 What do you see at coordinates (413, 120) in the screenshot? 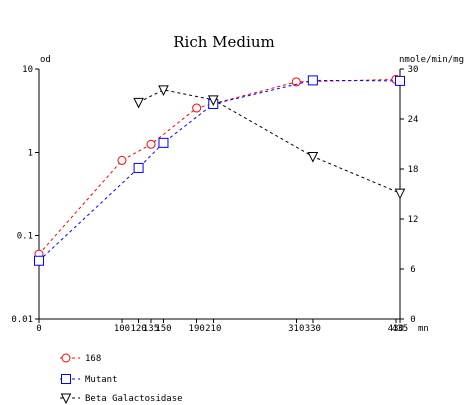
I see `y-right-tick-label: 24` at bounding box center [413, 120].